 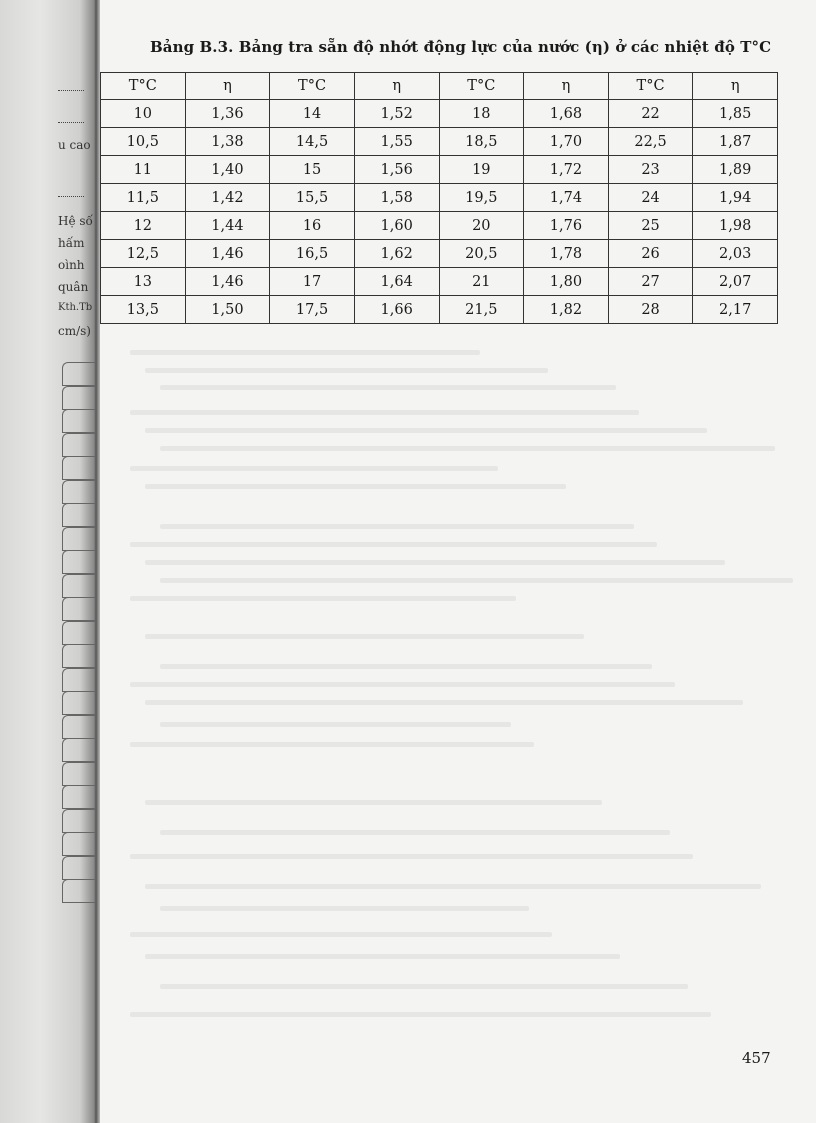 I want to click on table-cell: 28, so click(x=650, y=309).